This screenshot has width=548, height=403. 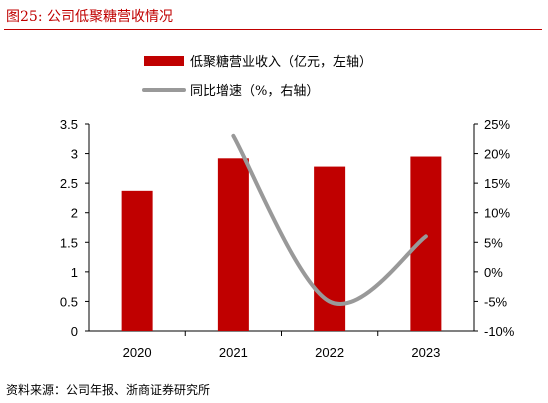 What do you see at coordinates (164, 61) in the screenshot?
I see `legend-swatch-bar` at bounding box center [164, 61].